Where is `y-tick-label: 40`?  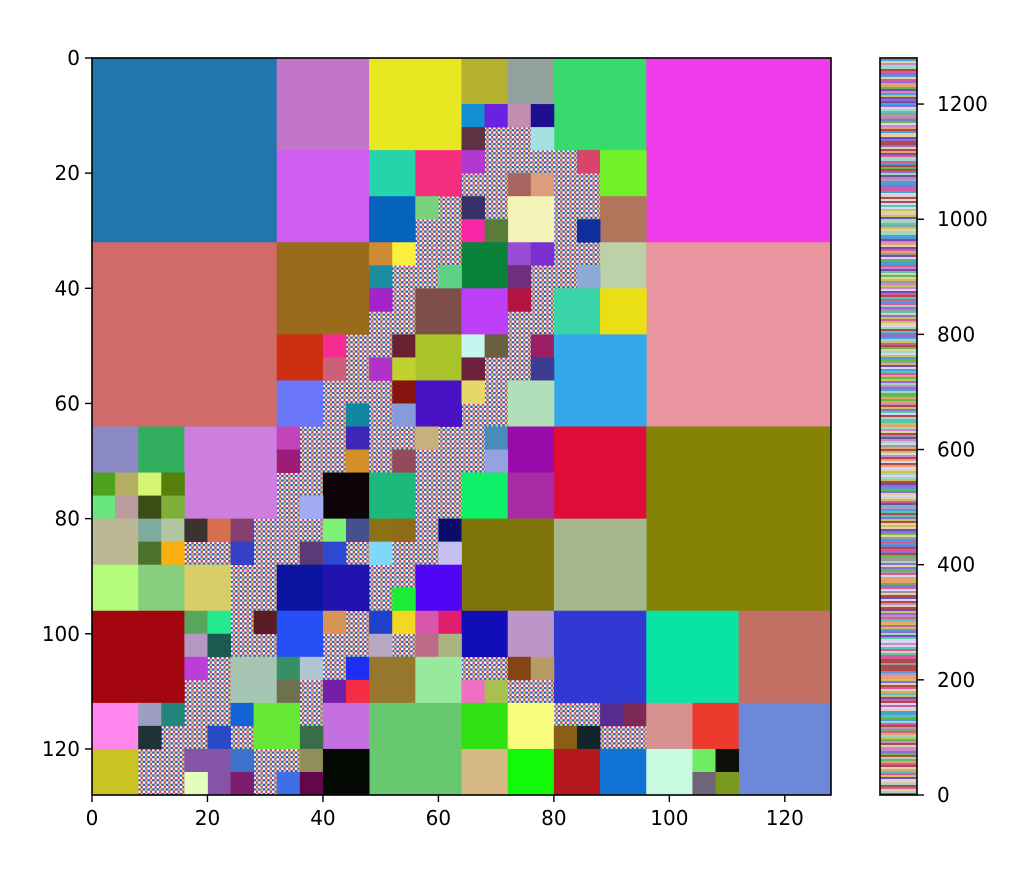
y-tick-label: 40 is located at coordinates (67, 288).